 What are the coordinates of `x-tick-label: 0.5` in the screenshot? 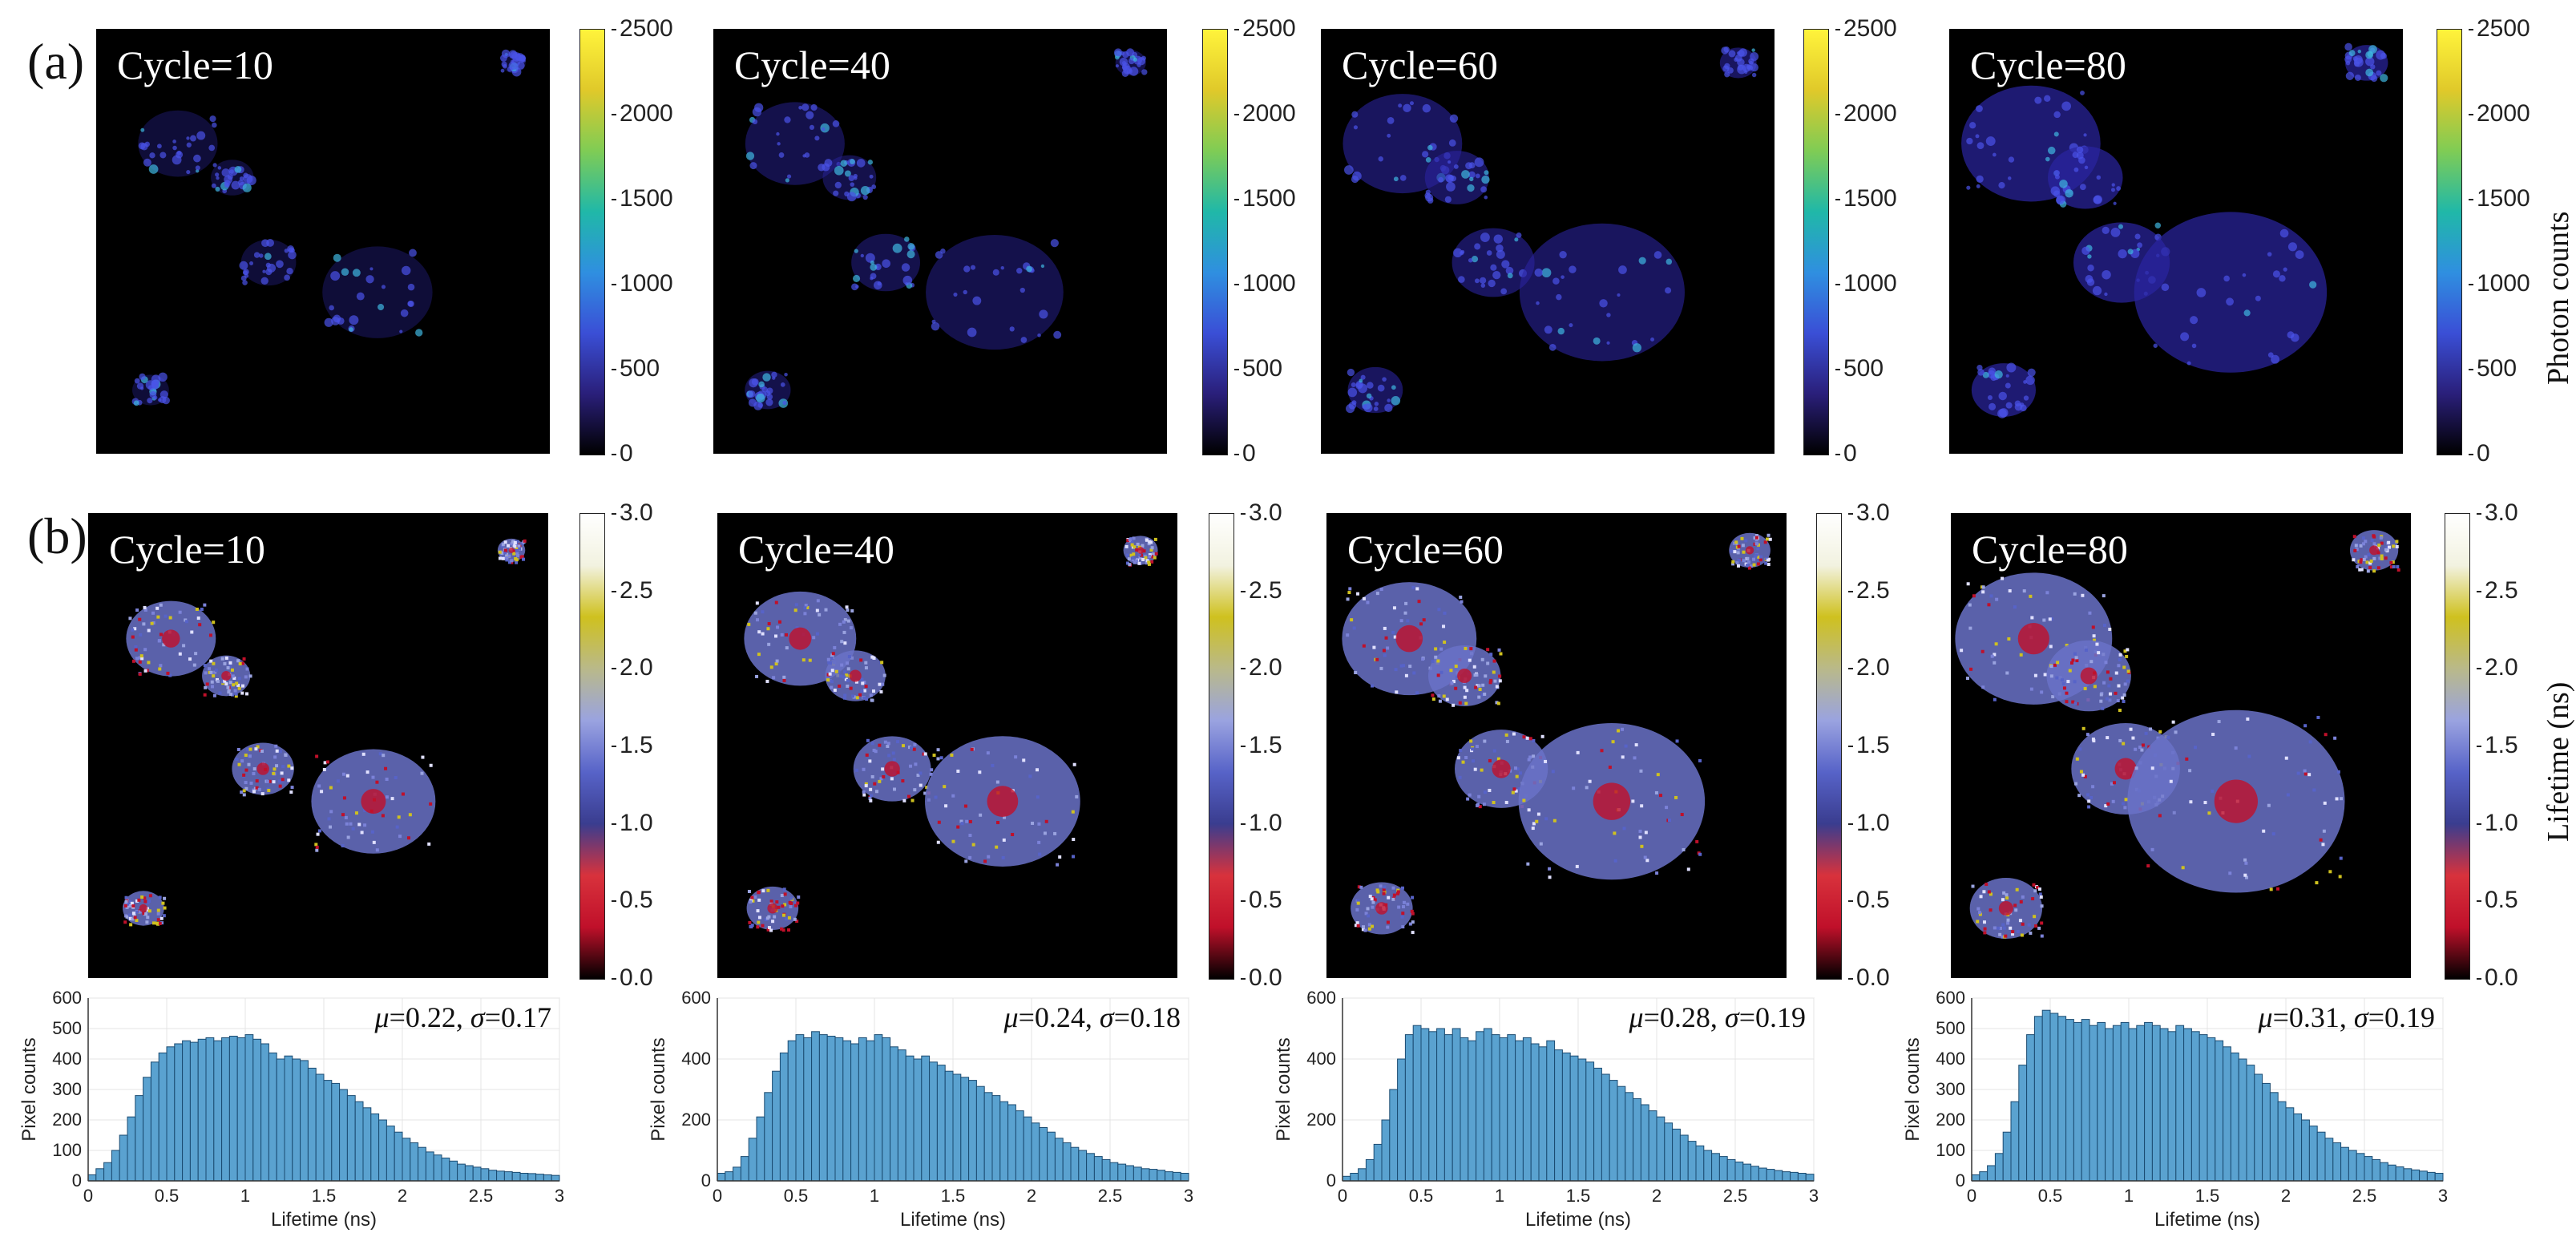 It's located at (1422, 1196).